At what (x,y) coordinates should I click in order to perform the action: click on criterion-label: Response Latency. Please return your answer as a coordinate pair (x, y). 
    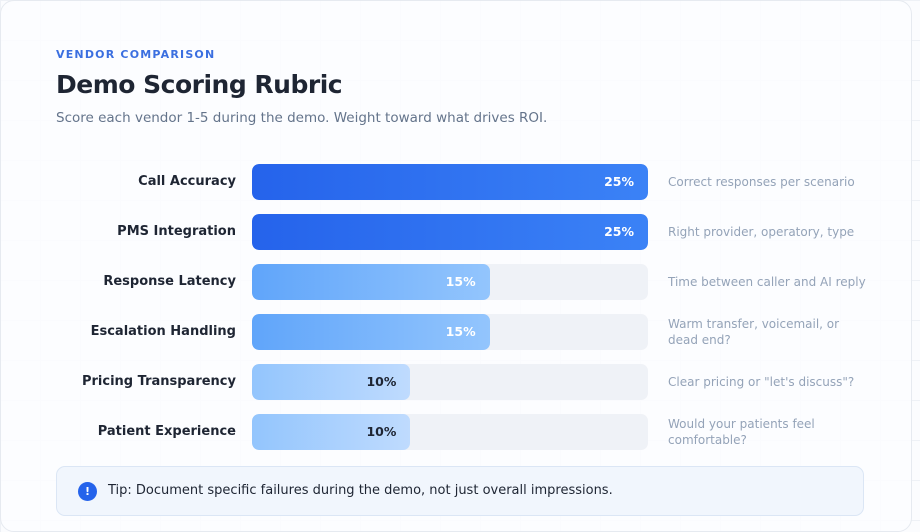
    Looking at the image, I should click on (169, 281).